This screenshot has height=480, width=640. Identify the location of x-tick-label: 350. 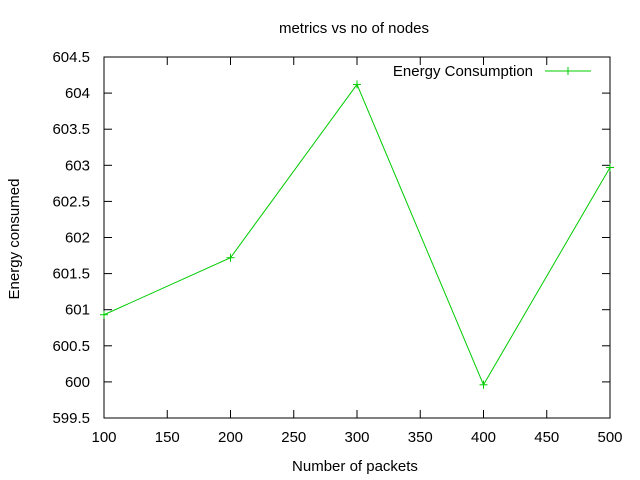
(420, 437).